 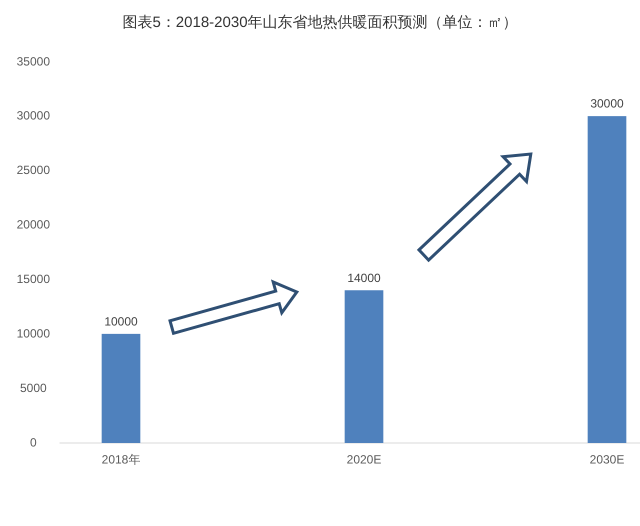 What do you see at coordinates (607, 103) in the screenshot?
I see `data-label: 30000` at bounding box center [607, 103].